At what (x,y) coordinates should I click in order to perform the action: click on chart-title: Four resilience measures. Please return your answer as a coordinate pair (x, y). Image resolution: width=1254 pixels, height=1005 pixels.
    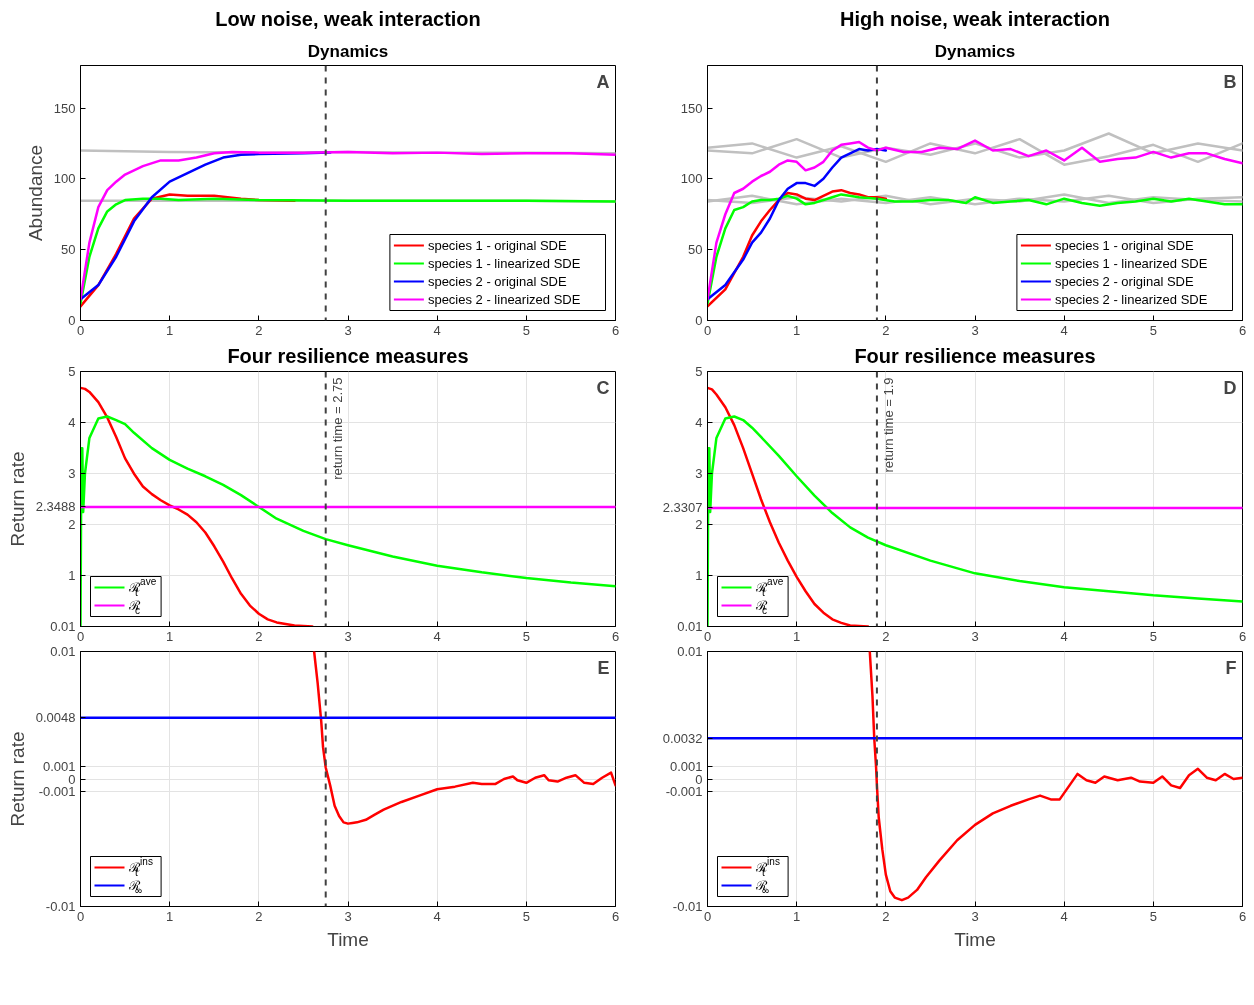
    Looking at the image, I should click on (348, 355).